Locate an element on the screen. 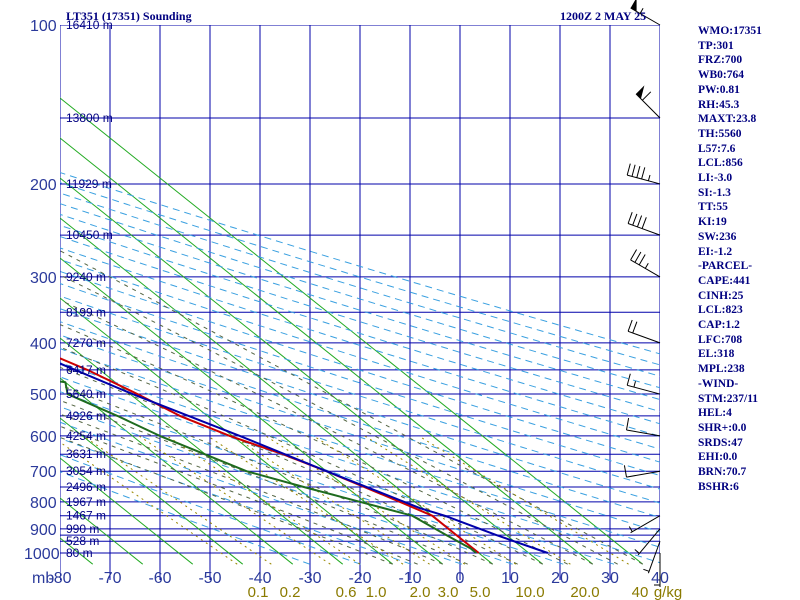 The height and width of the screenshot is (600, 800). stat-line: EHI:0.0 is located at coordinates (718, 457).